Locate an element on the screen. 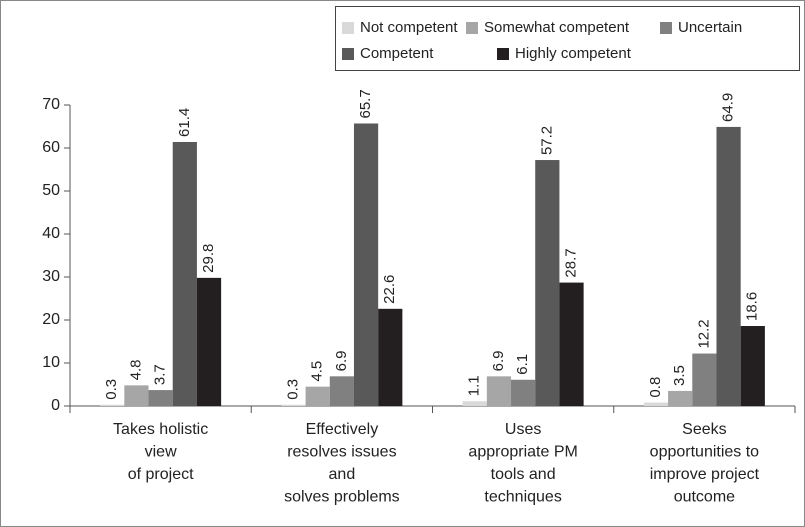 The width and height of the screenshot is (805, 527). legend-box is located at coordinates (567, 38).